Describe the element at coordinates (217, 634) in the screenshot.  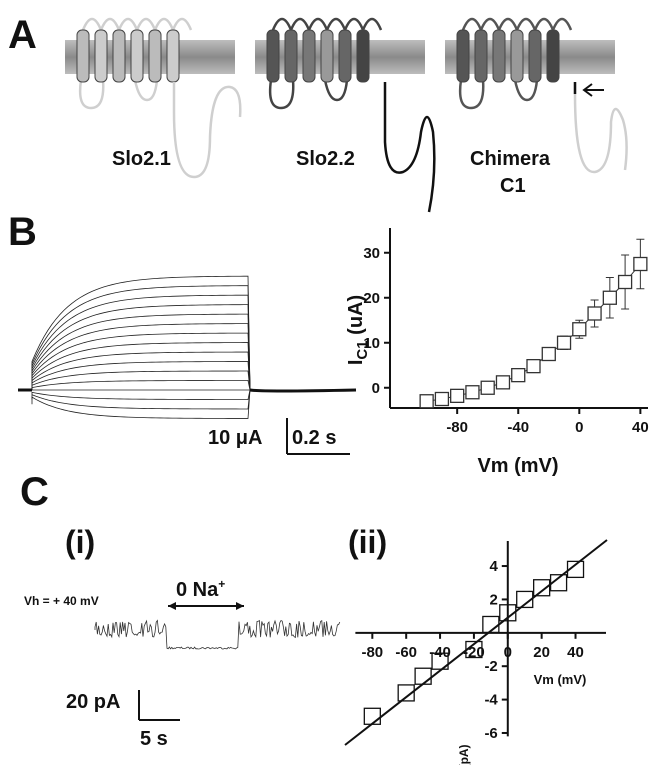
I see `single-channel-trace` at that location.